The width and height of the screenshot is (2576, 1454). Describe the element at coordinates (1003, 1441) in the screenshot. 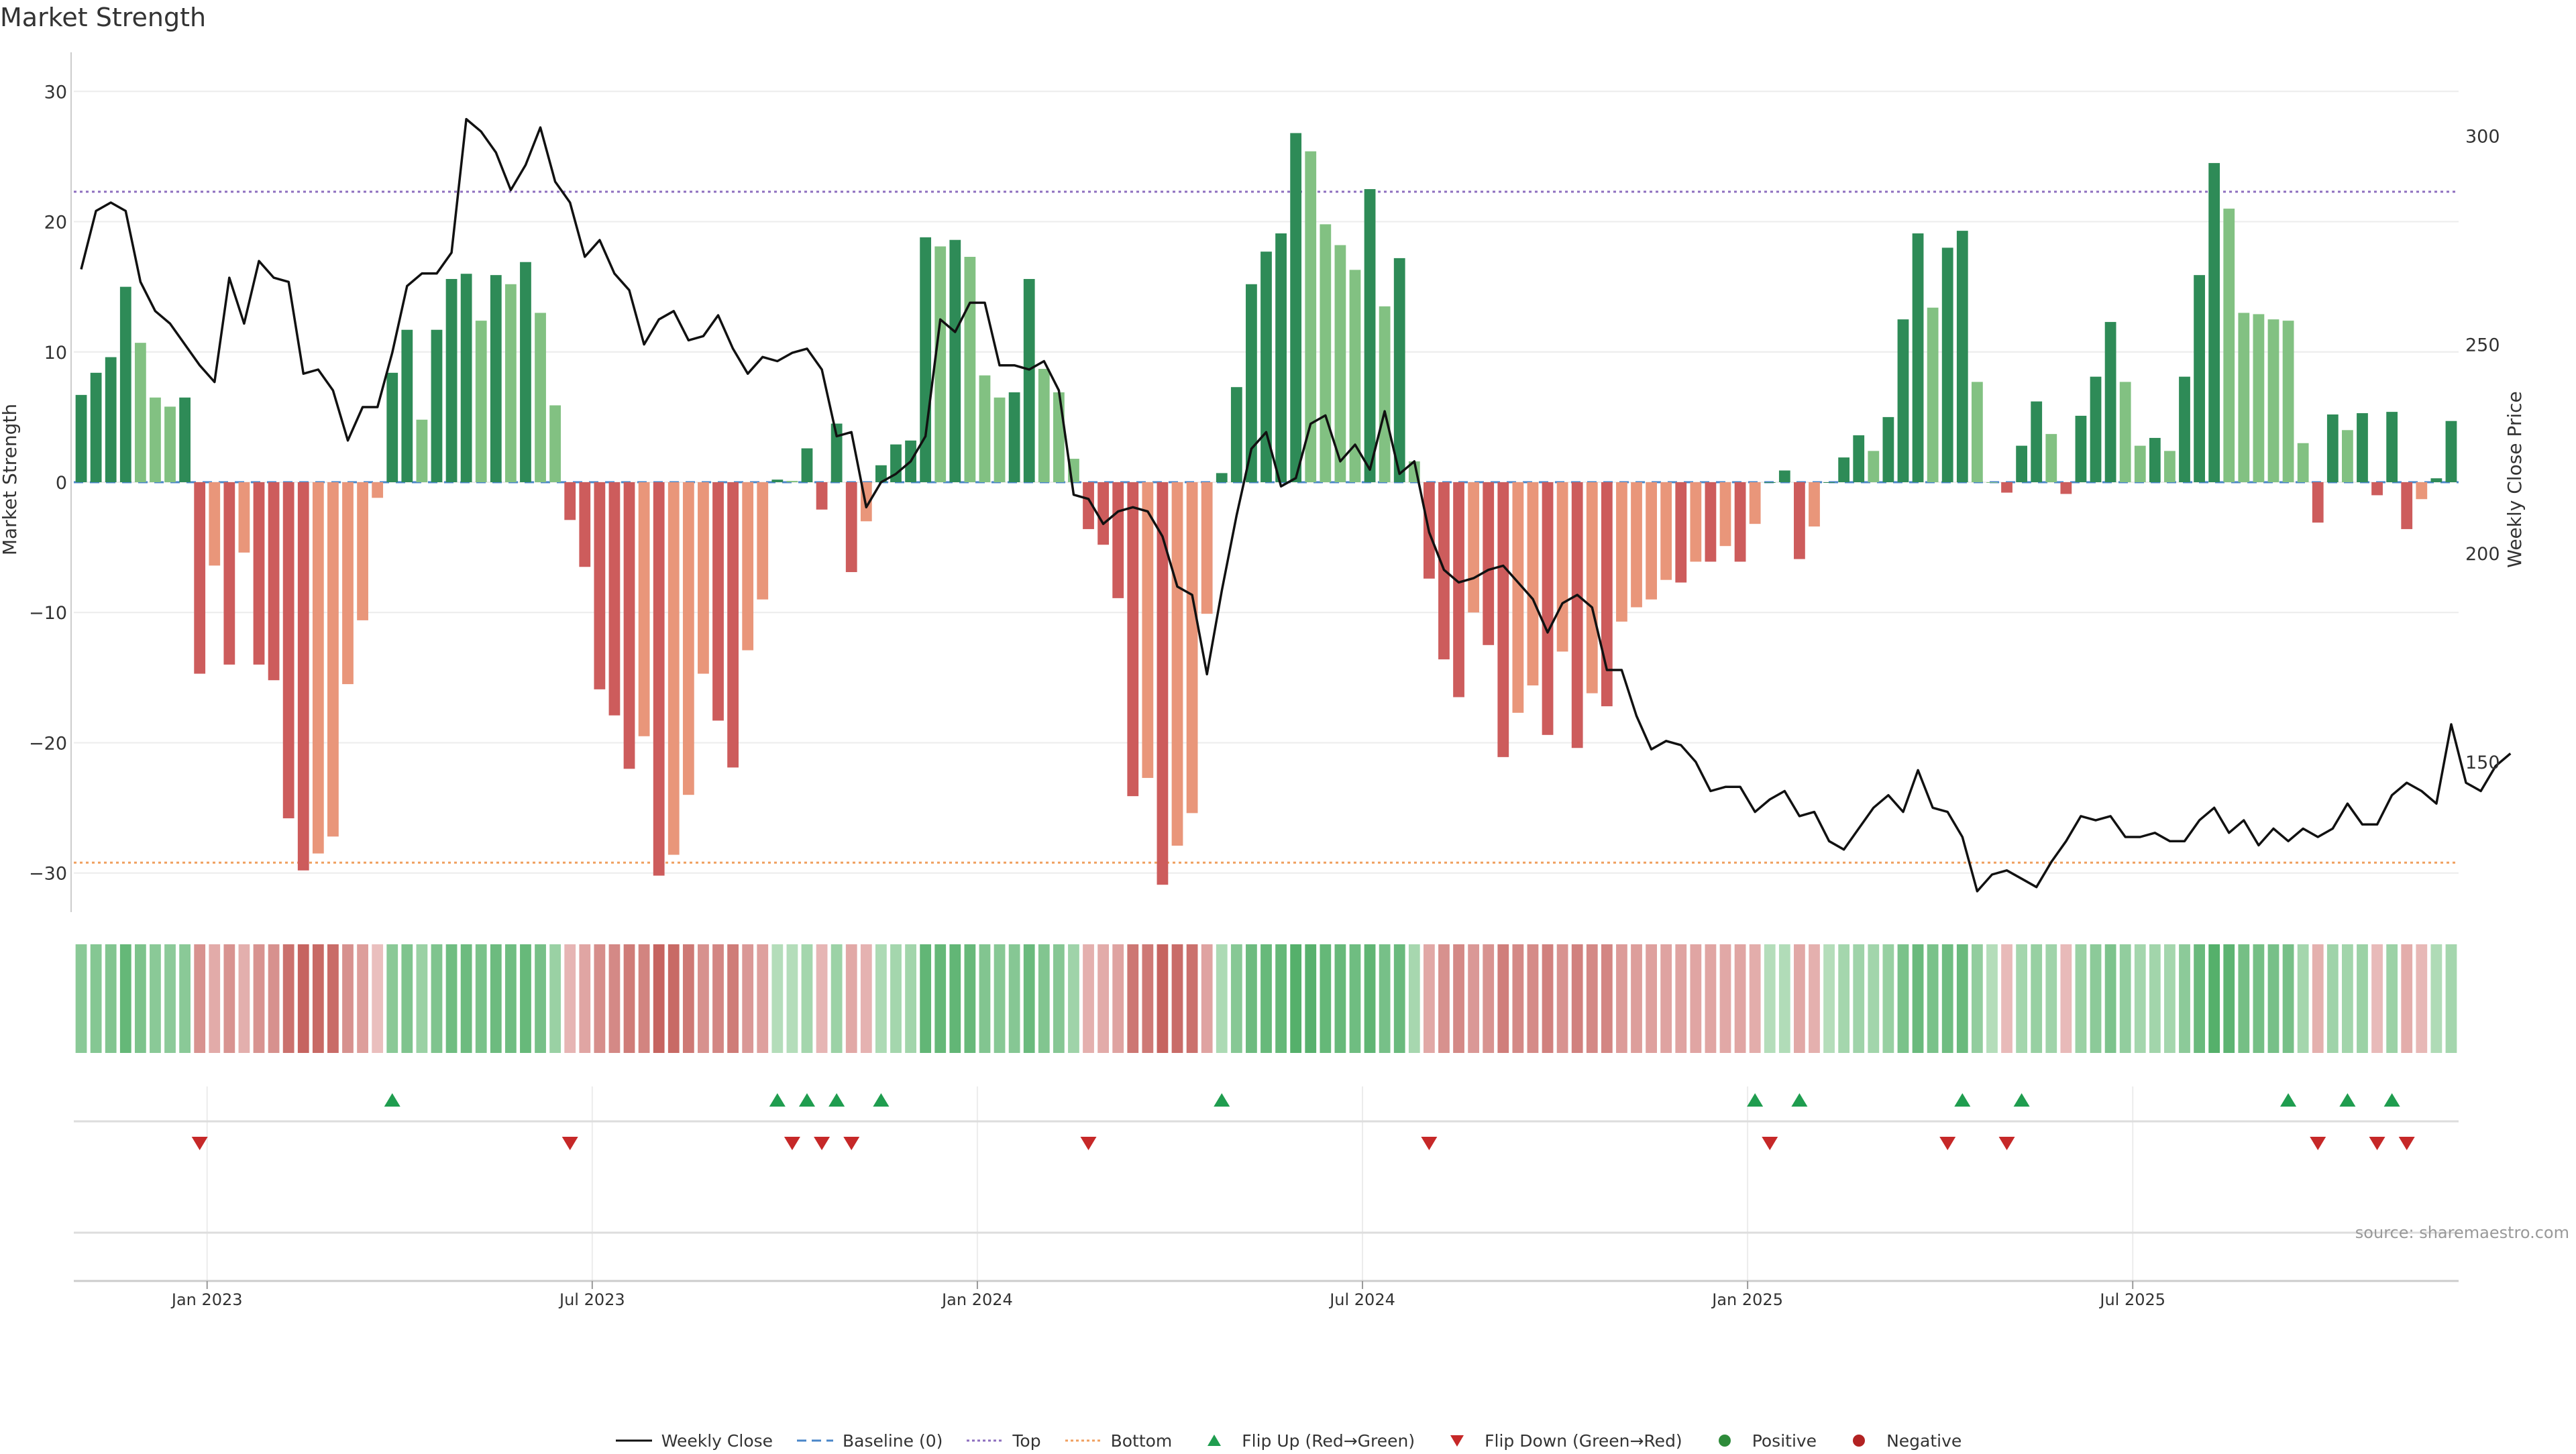

I see `legend-item: Top` at that location.